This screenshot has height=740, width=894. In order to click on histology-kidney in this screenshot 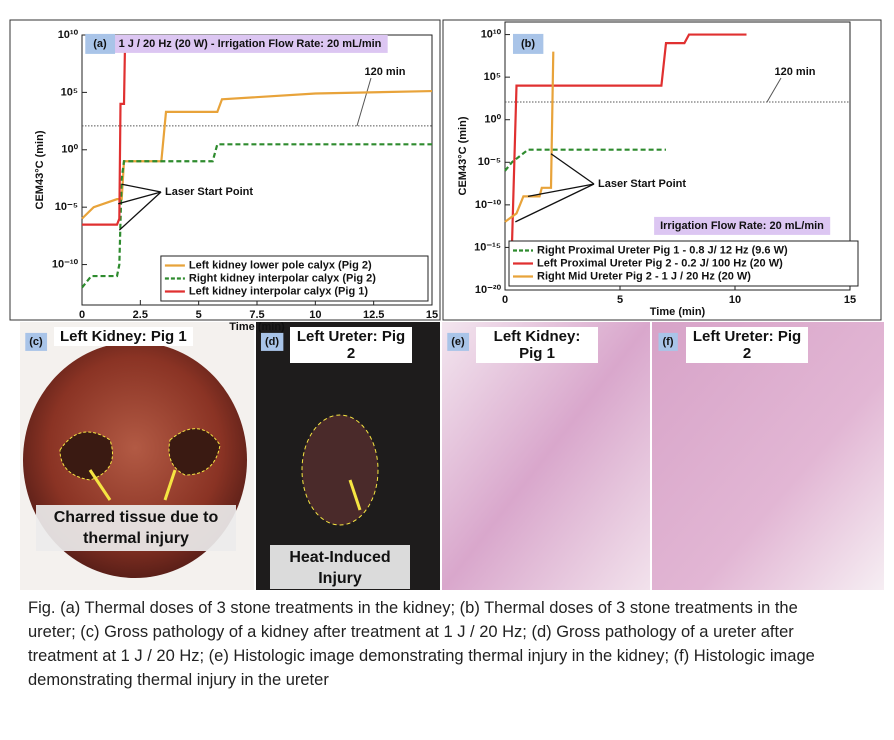, I will do `click(546, 456)`.